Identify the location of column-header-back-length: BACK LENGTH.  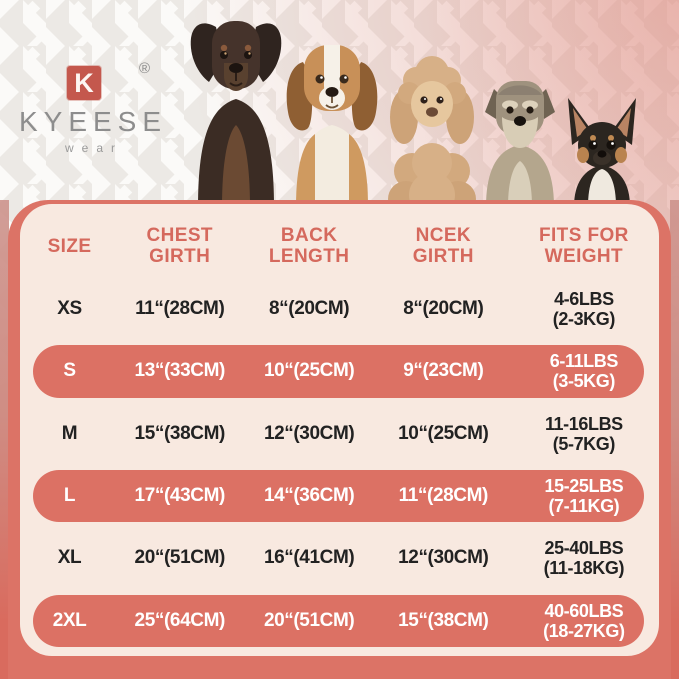
(308, 246).